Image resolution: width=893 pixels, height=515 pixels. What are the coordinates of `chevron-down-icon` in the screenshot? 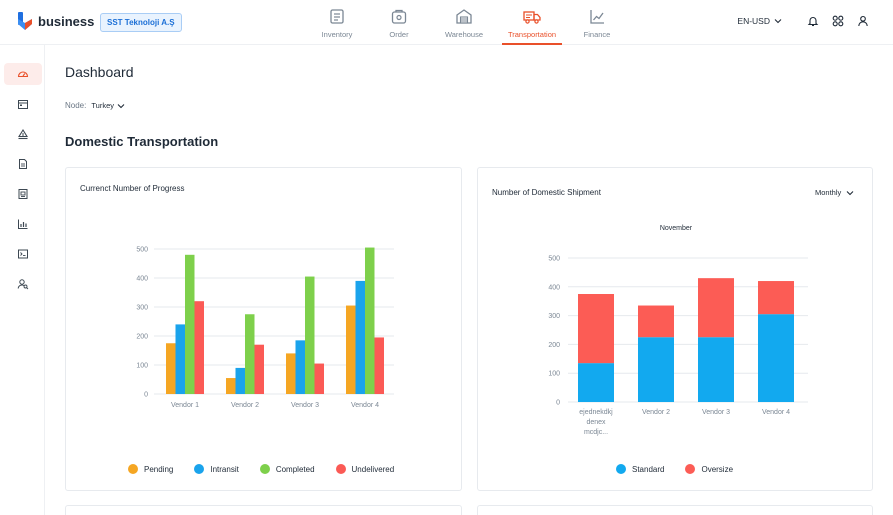 It's located at (778, 21).